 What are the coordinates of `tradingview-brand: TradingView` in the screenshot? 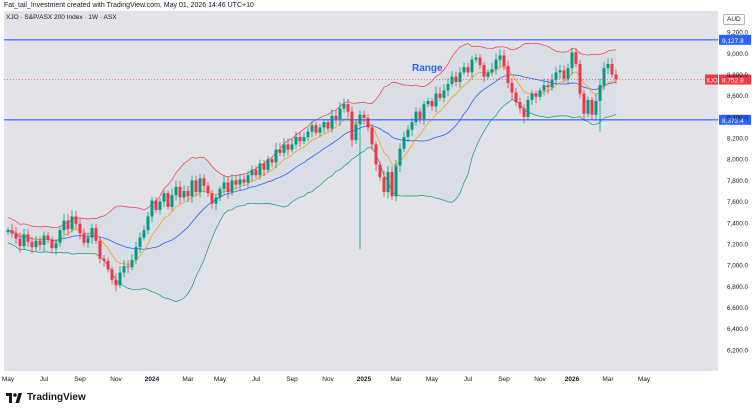 It's located at (46, 397).